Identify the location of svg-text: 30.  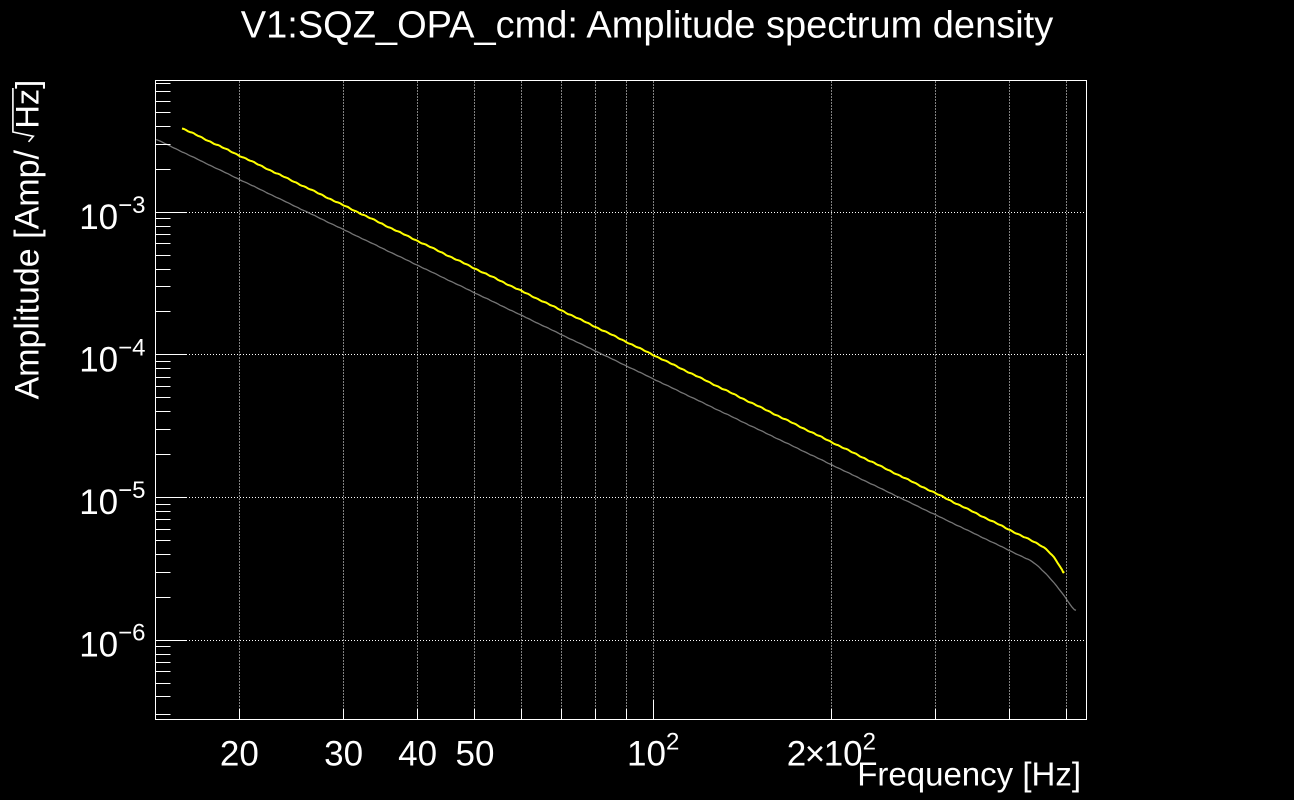
(343, 754).